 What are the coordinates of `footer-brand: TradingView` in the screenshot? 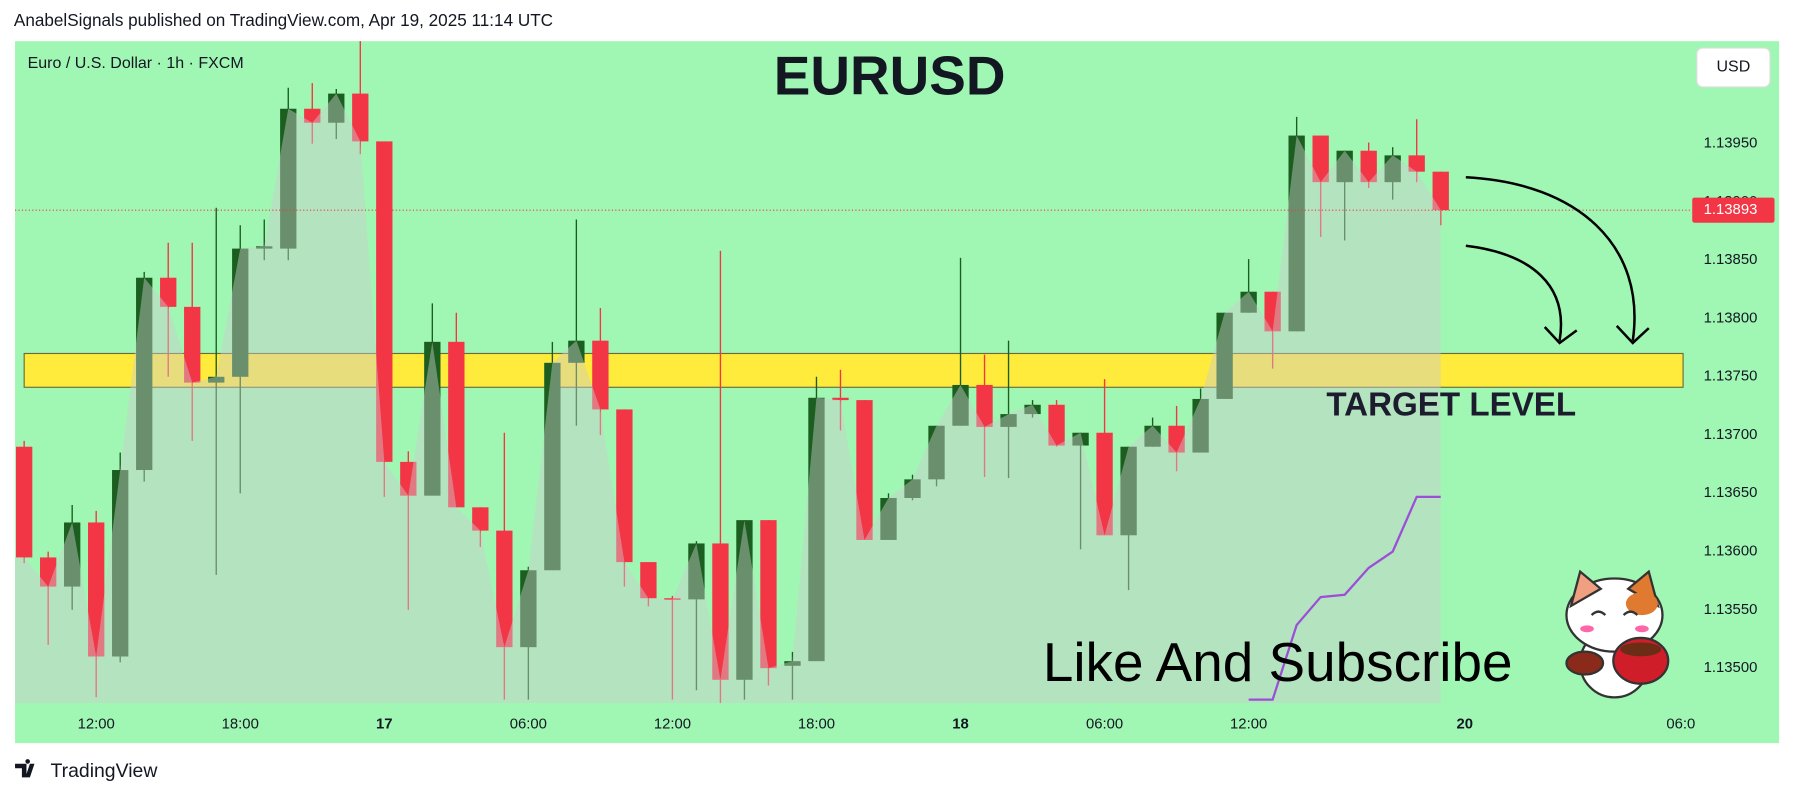 It's located at (104, 771).